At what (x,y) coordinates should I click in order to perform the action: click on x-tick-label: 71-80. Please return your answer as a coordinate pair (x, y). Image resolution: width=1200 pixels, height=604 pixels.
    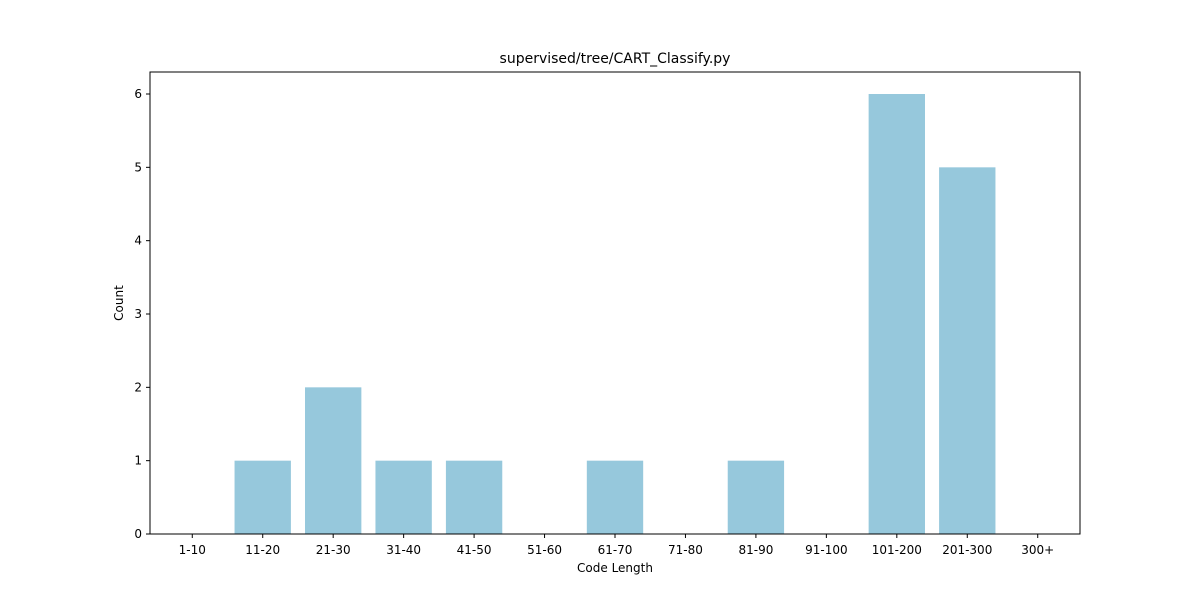
    Looking at the image, I should click on (685, 550).